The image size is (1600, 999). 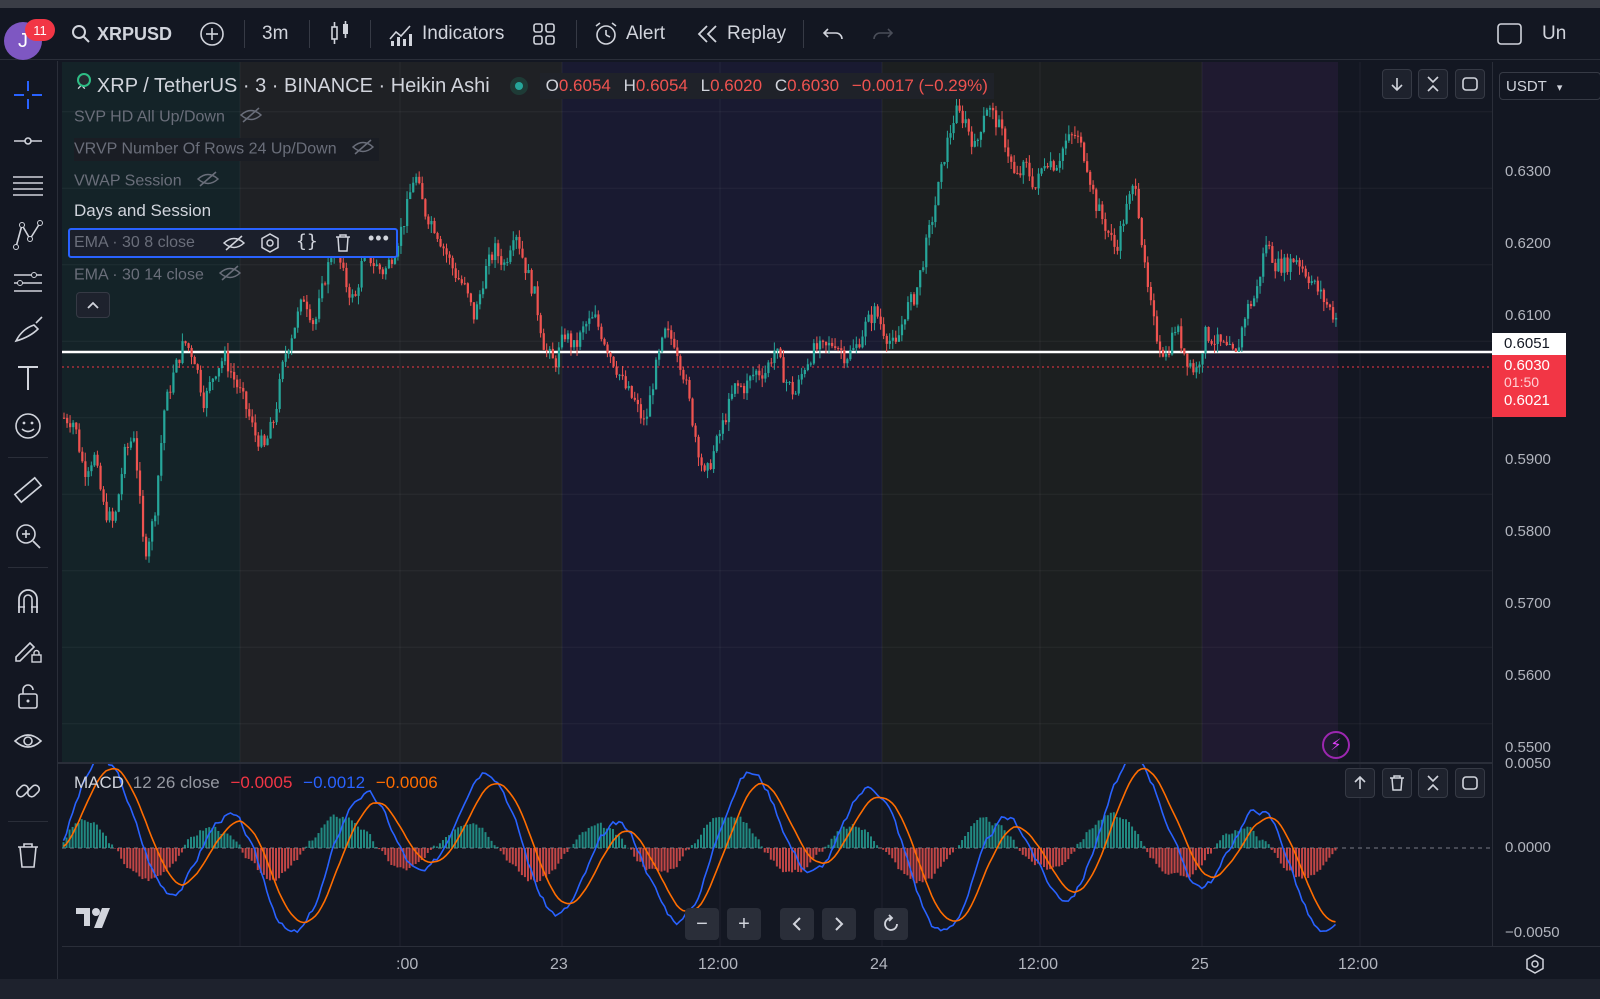 What do you see at coordinates (28, 696) in the screenshot?
I see `lock-all-tool` at bounding box center [28, 696].